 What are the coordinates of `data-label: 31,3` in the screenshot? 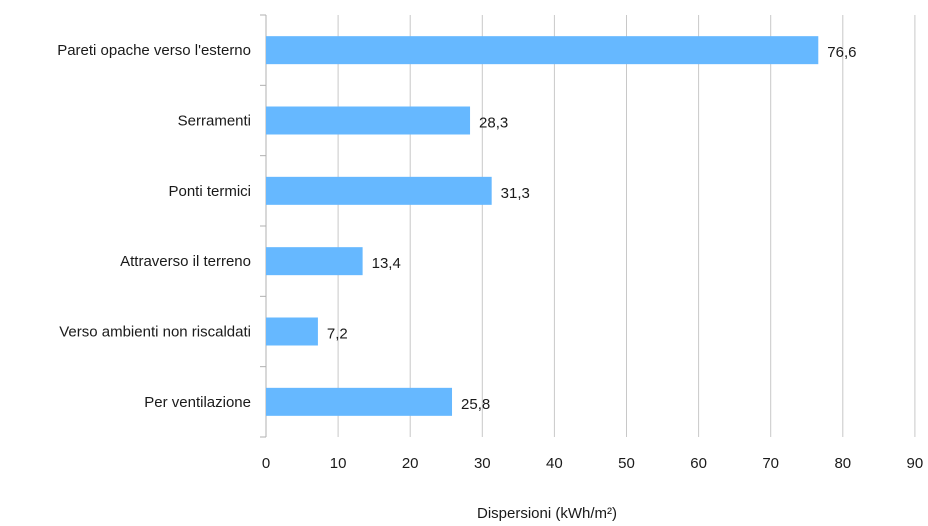 It's located at (515, 193).